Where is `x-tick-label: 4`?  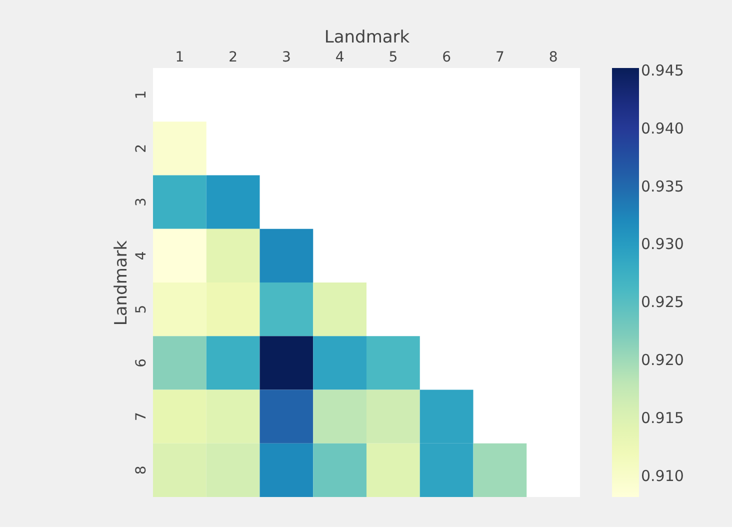
x-tick-label: 4 is located at coordinates (339, 58).